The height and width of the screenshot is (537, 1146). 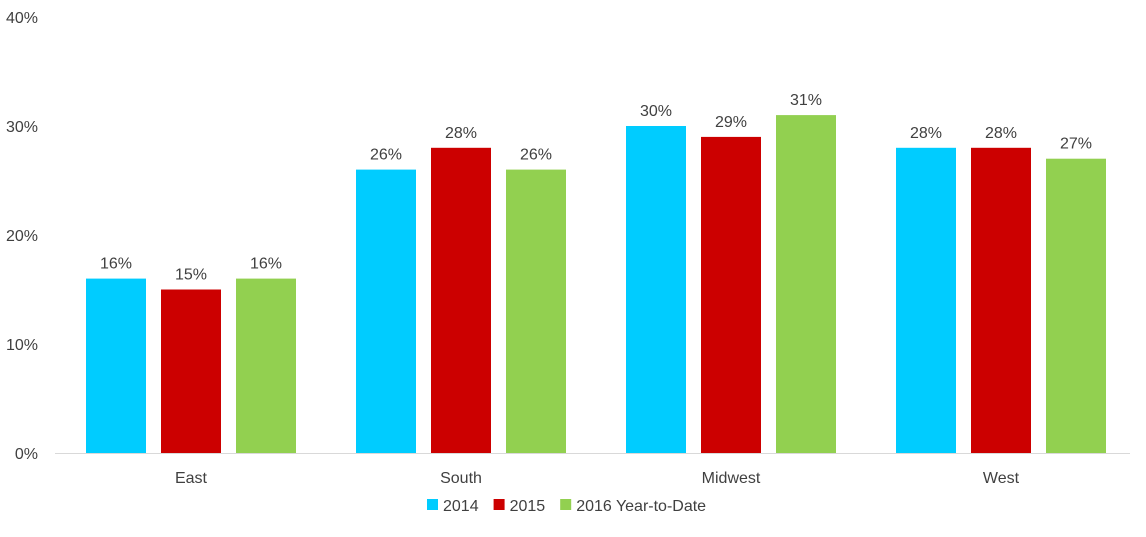 What do you see at coordinates (656, 111) in the screenshot?
I see `data-label: 30%` at bounding box center [656, 111].